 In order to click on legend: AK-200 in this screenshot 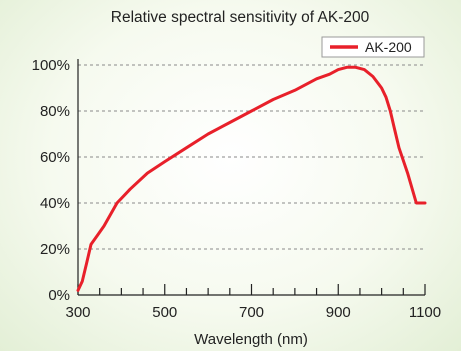, I will do `click(373, 47)`.